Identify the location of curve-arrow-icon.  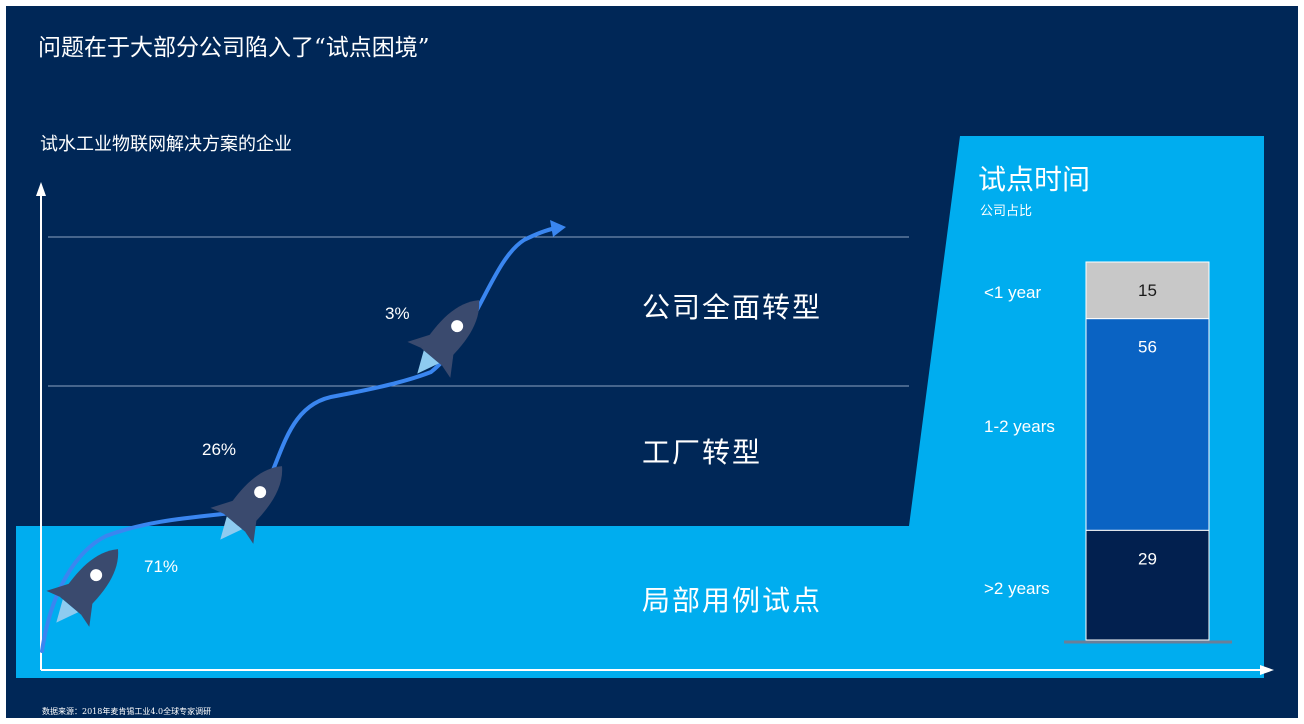
(558, 228).